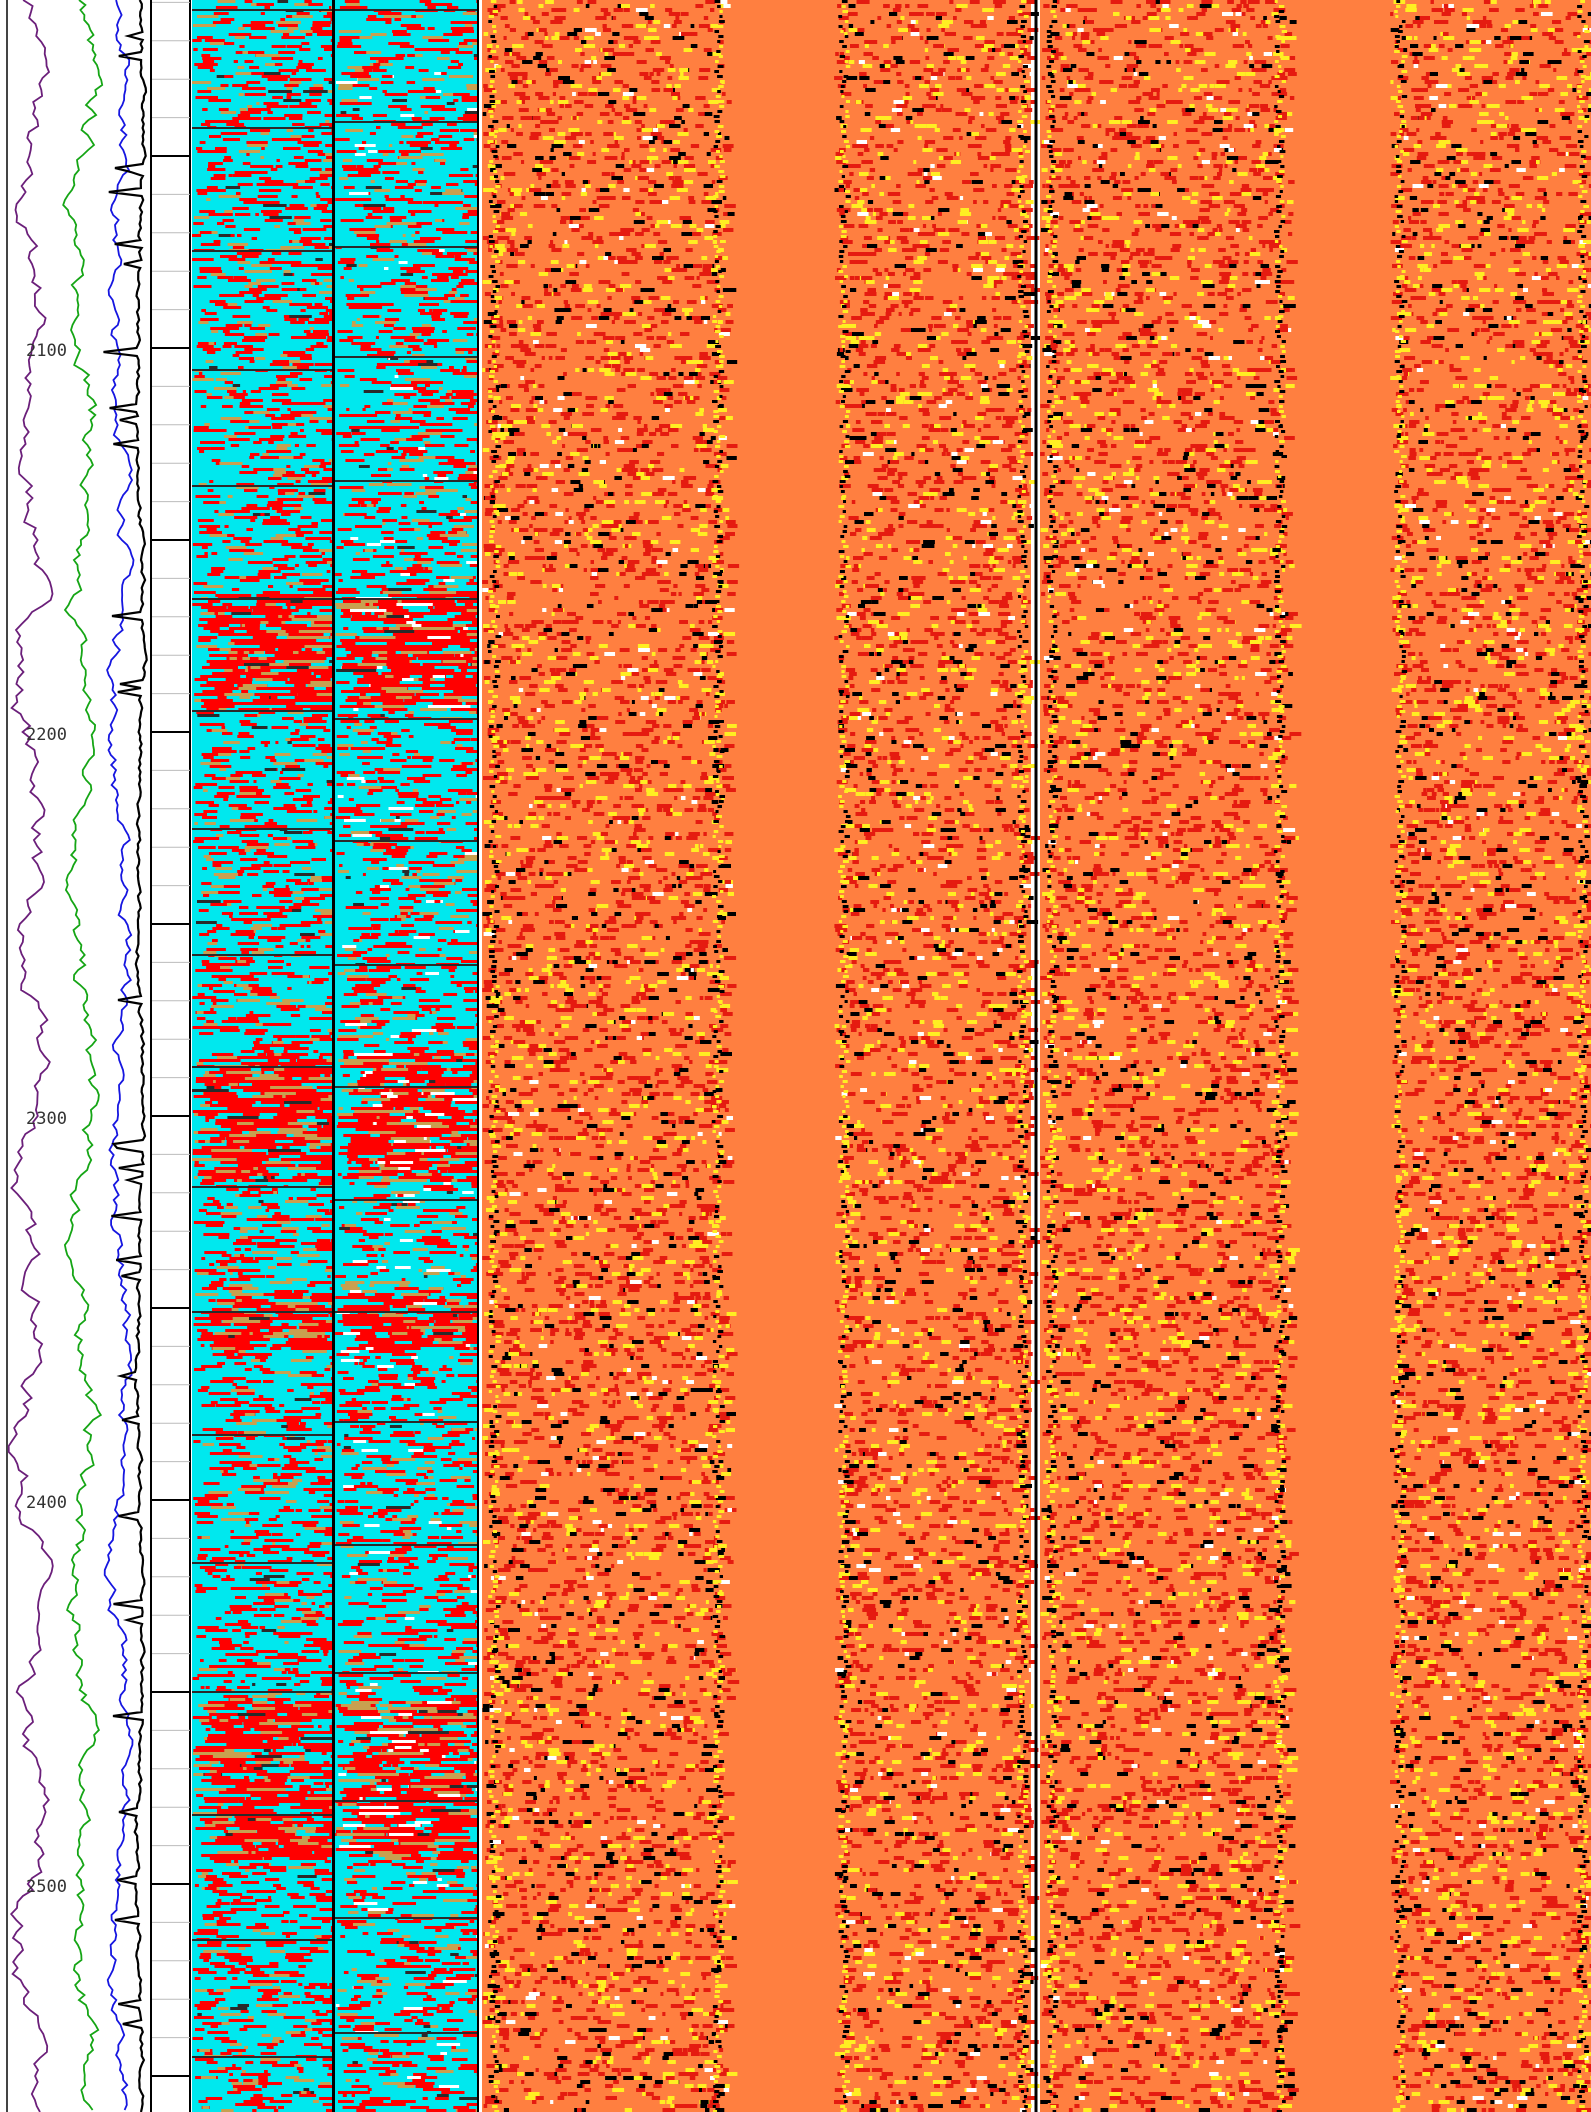  I want to click on depth-label-2500: 2500, so click(46, 1887).